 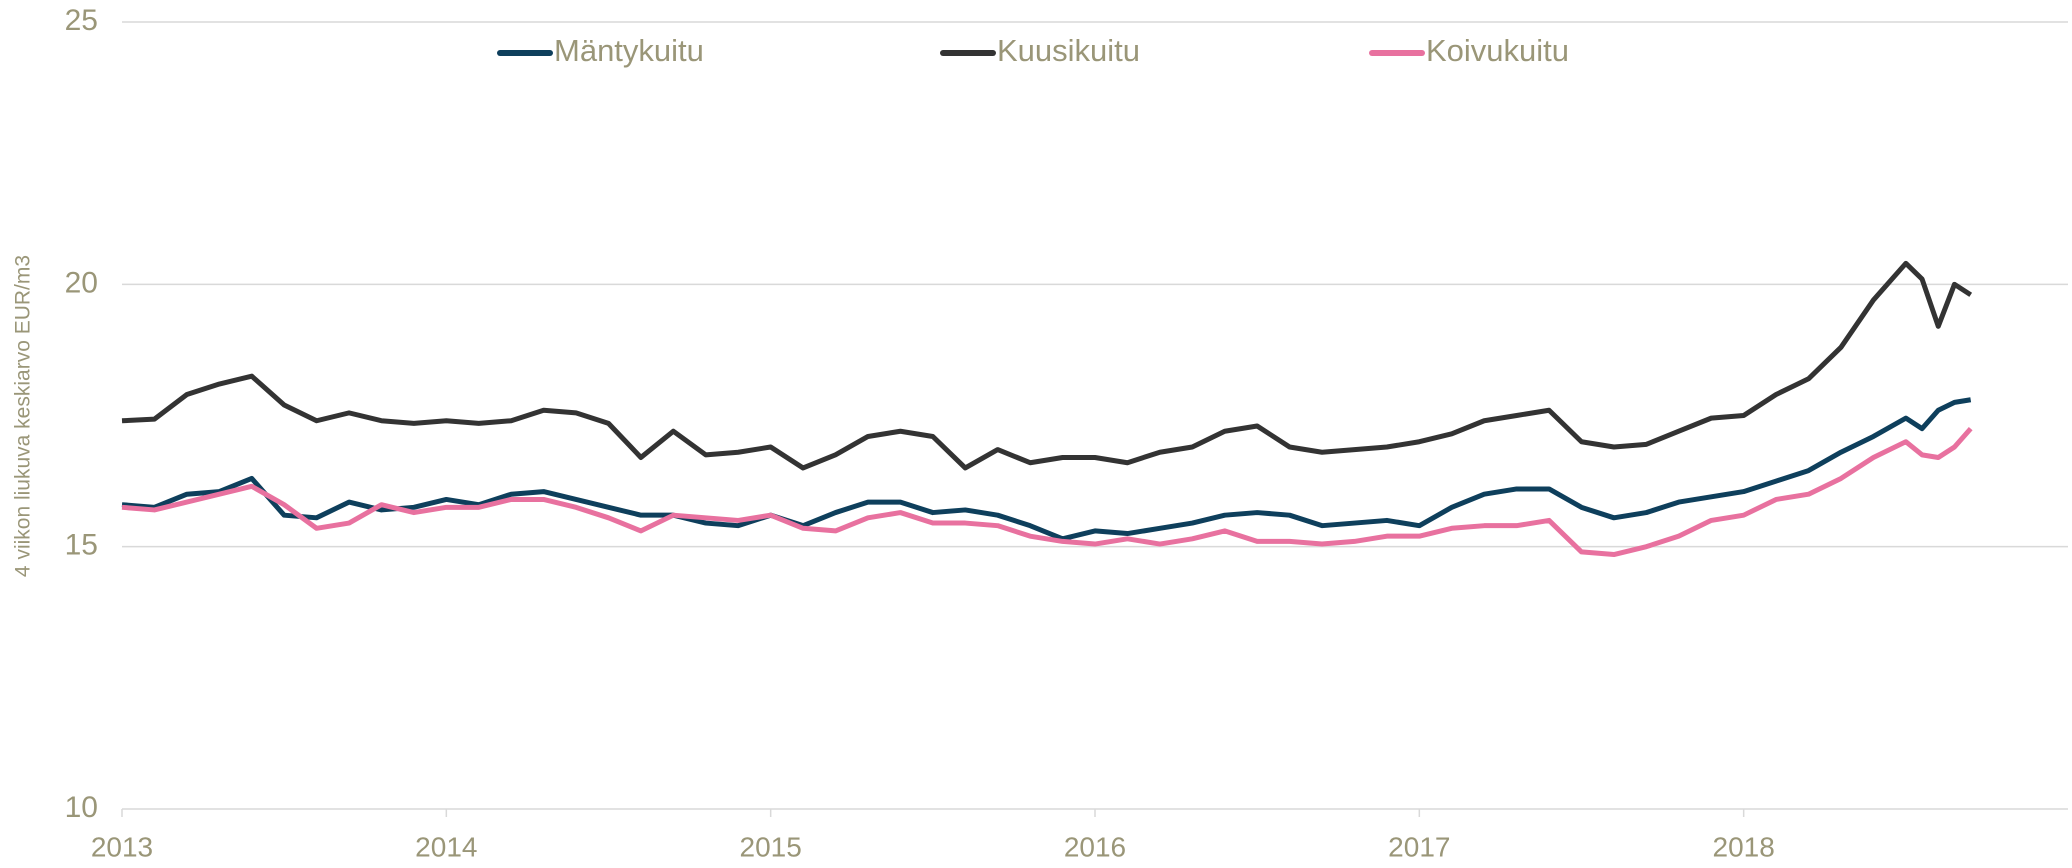 I want to click on x-tick-label: 2017, so click(x=1419, y=846).